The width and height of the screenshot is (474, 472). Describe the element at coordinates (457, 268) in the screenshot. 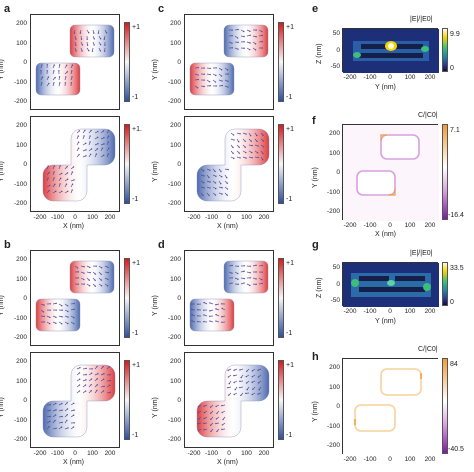

I see `colorbar-g-max: 33.5` at that location.